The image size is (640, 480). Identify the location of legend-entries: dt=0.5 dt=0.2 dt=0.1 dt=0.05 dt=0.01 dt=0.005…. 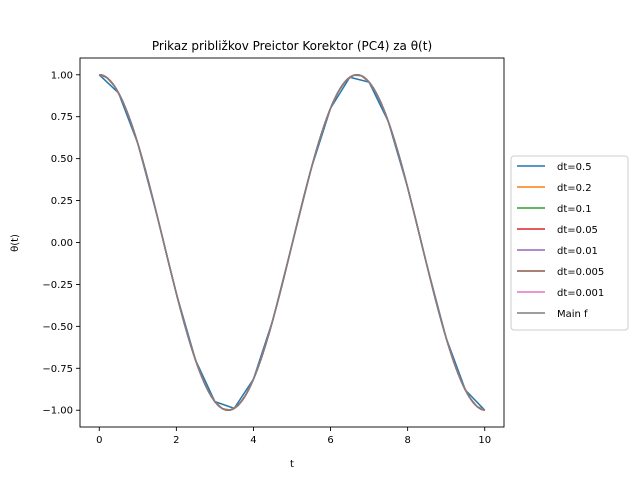
(560, 241).